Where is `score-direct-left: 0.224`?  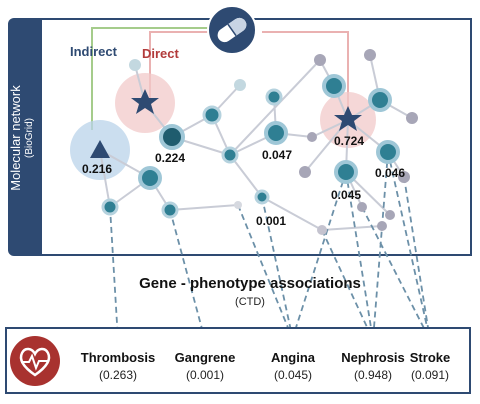
score-direct-left: 0.224 is located at coordinates (170, 158).